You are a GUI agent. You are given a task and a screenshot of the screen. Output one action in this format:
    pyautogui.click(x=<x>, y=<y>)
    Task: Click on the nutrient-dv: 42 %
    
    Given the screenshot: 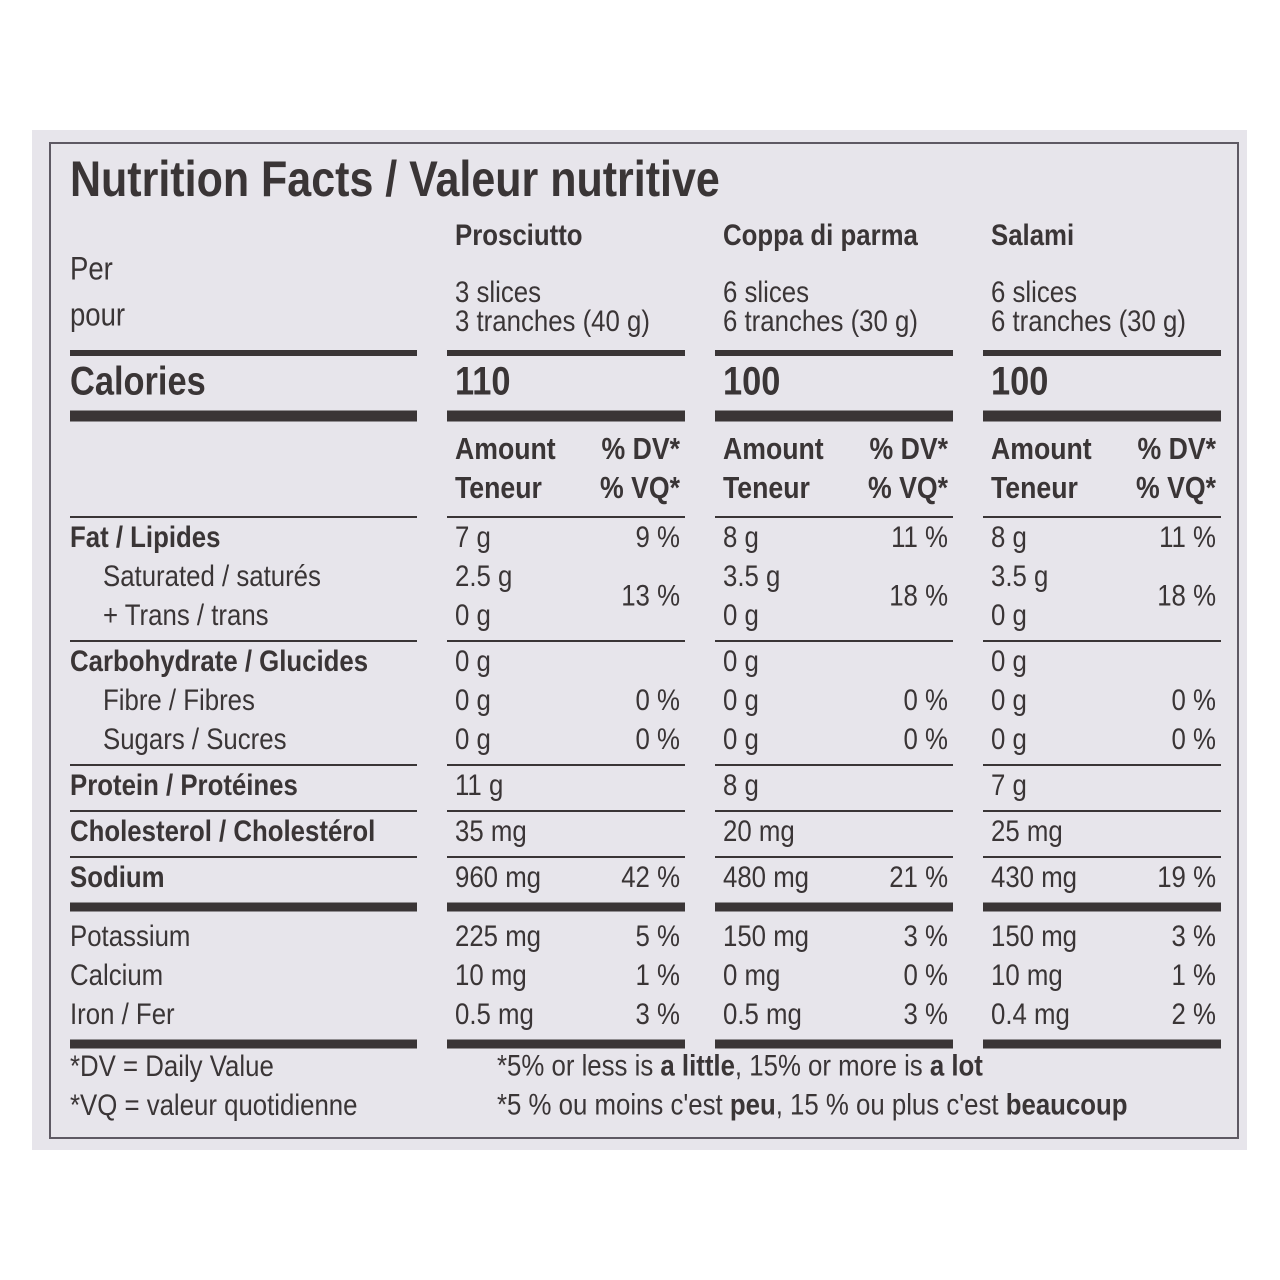 What is the action you would take?
    pyautogui.click(x=650, y=876)
    